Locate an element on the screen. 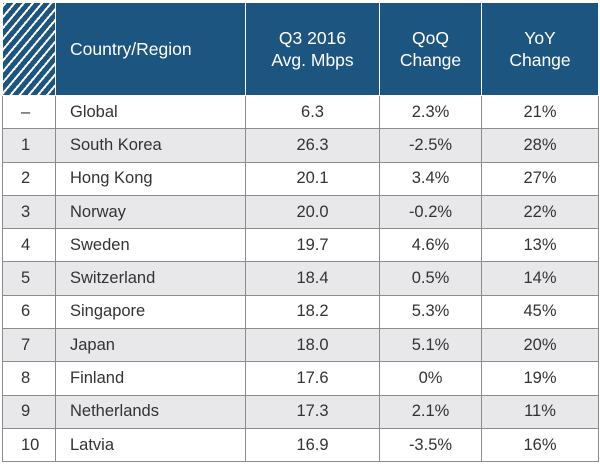  yoy-cell: 14% is located at coordinates (540, 278).